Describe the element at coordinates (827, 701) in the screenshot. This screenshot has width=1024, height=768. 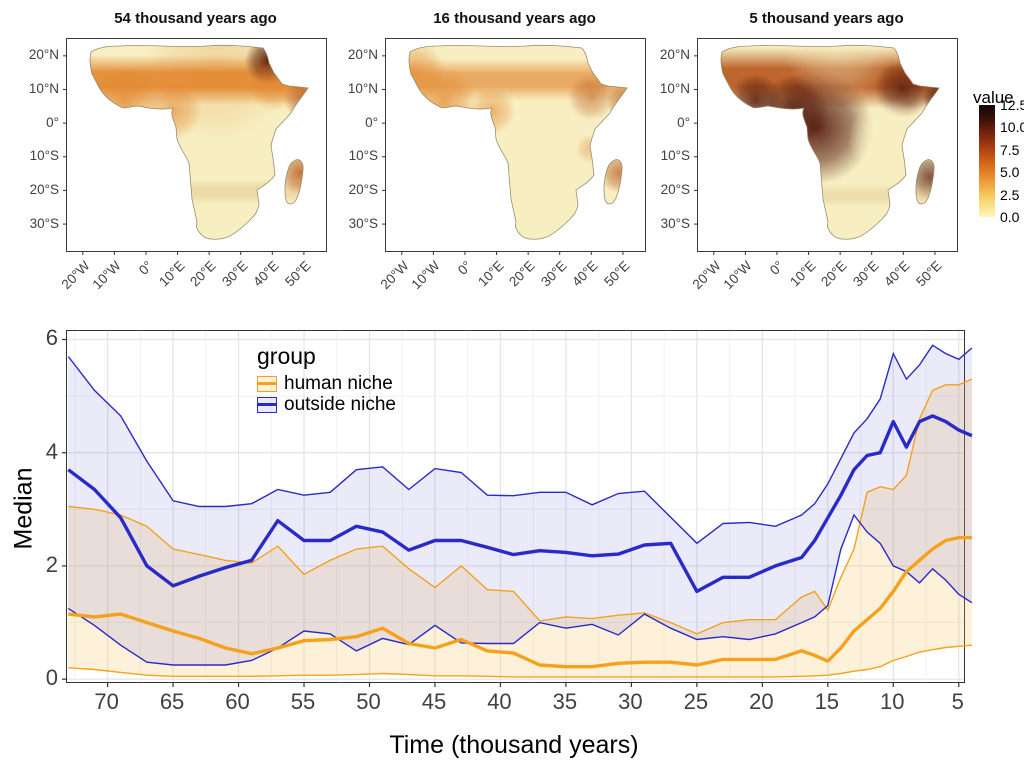
I see `x-tick-label: 15` at that location.